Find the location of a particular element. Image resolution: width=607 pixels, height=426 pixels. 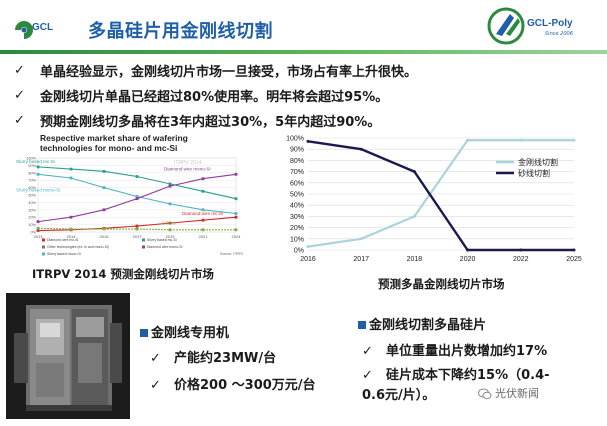

itrpv-legend-label: Slurry based mono-Si is located at coordinates (64, 254).